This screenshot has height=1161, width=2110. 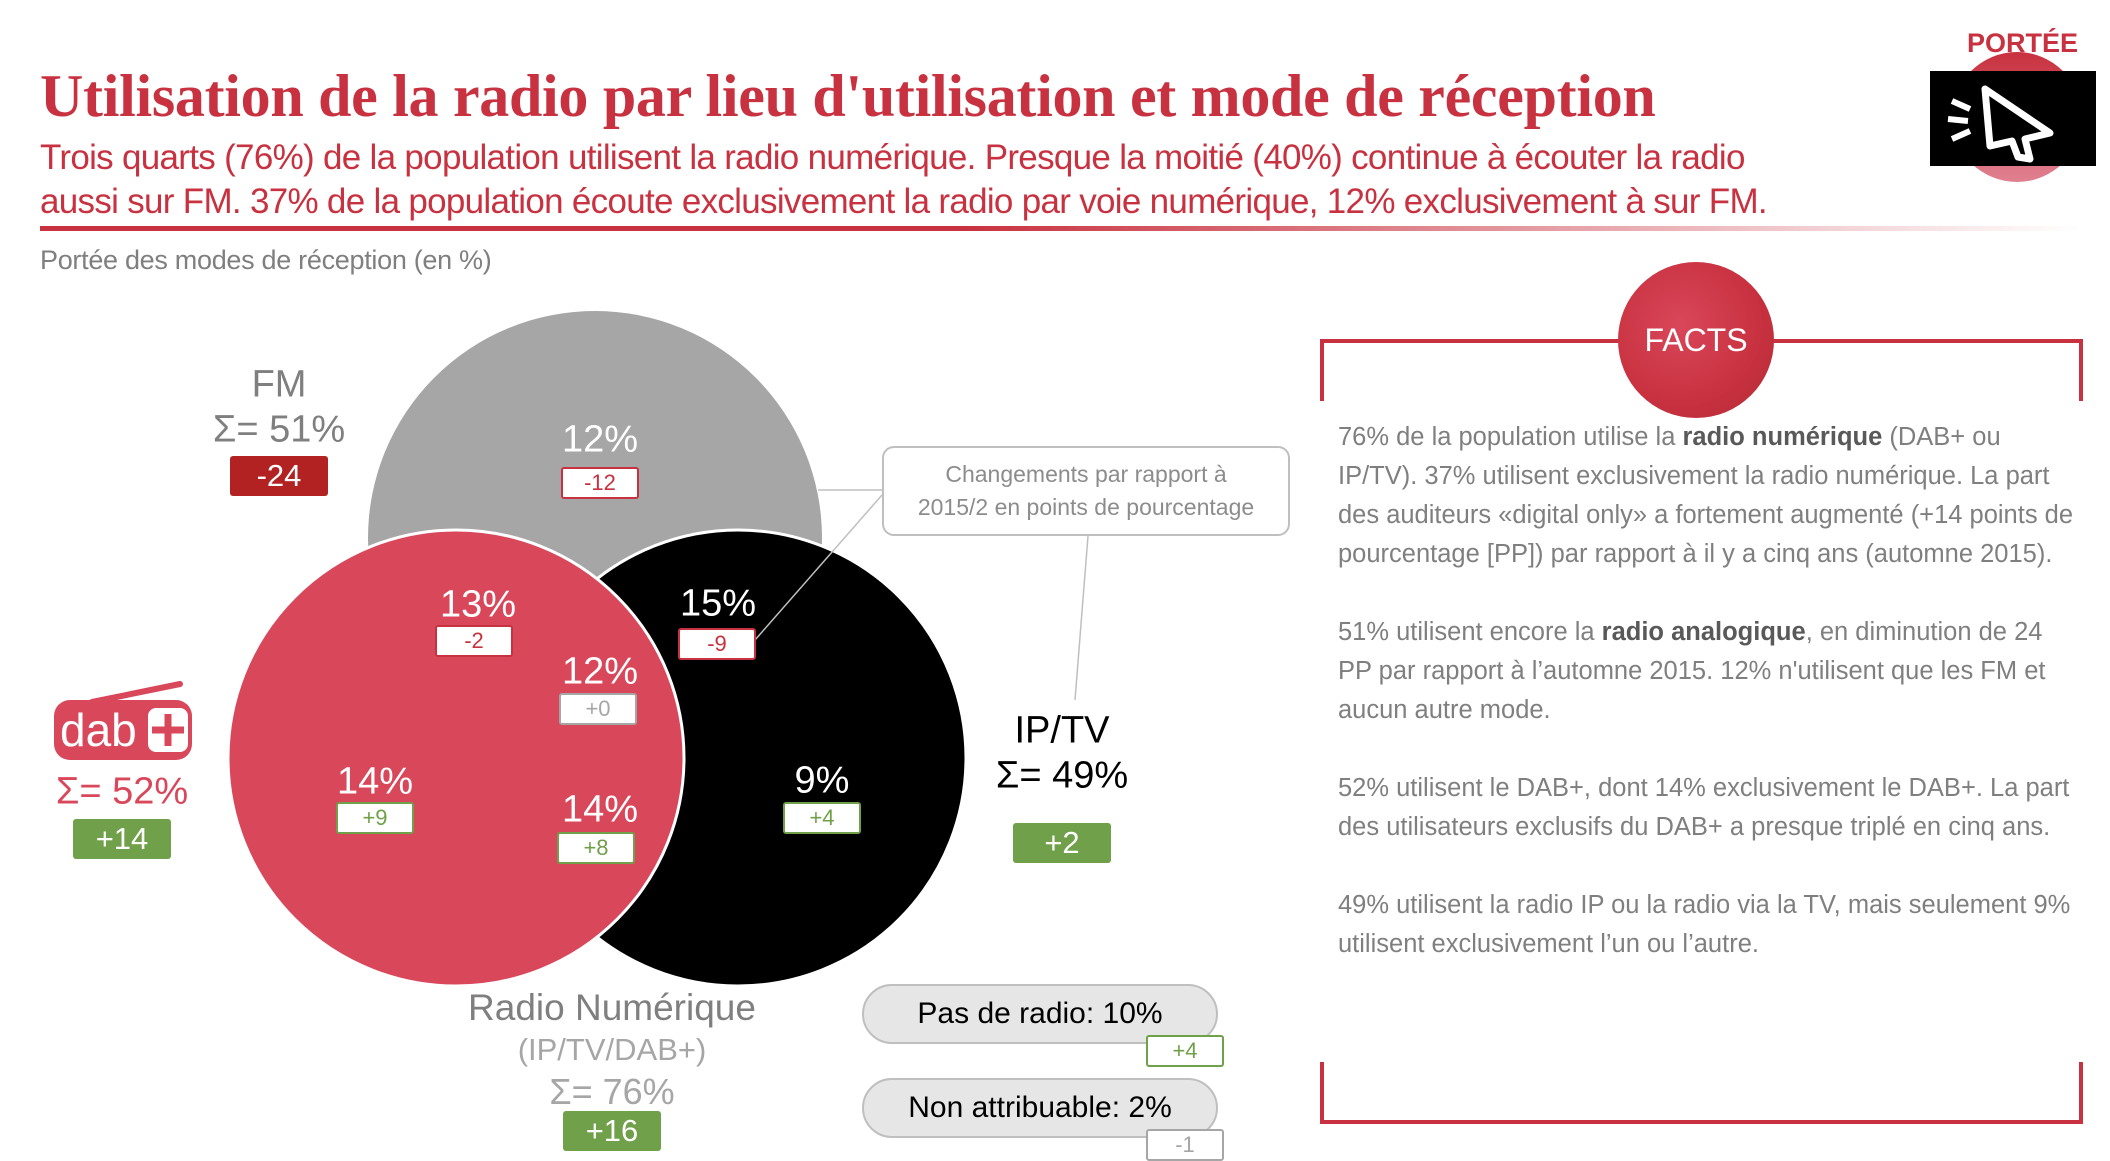 I want to click on facts-heading: FACTS, so click(x=1696, y=340).